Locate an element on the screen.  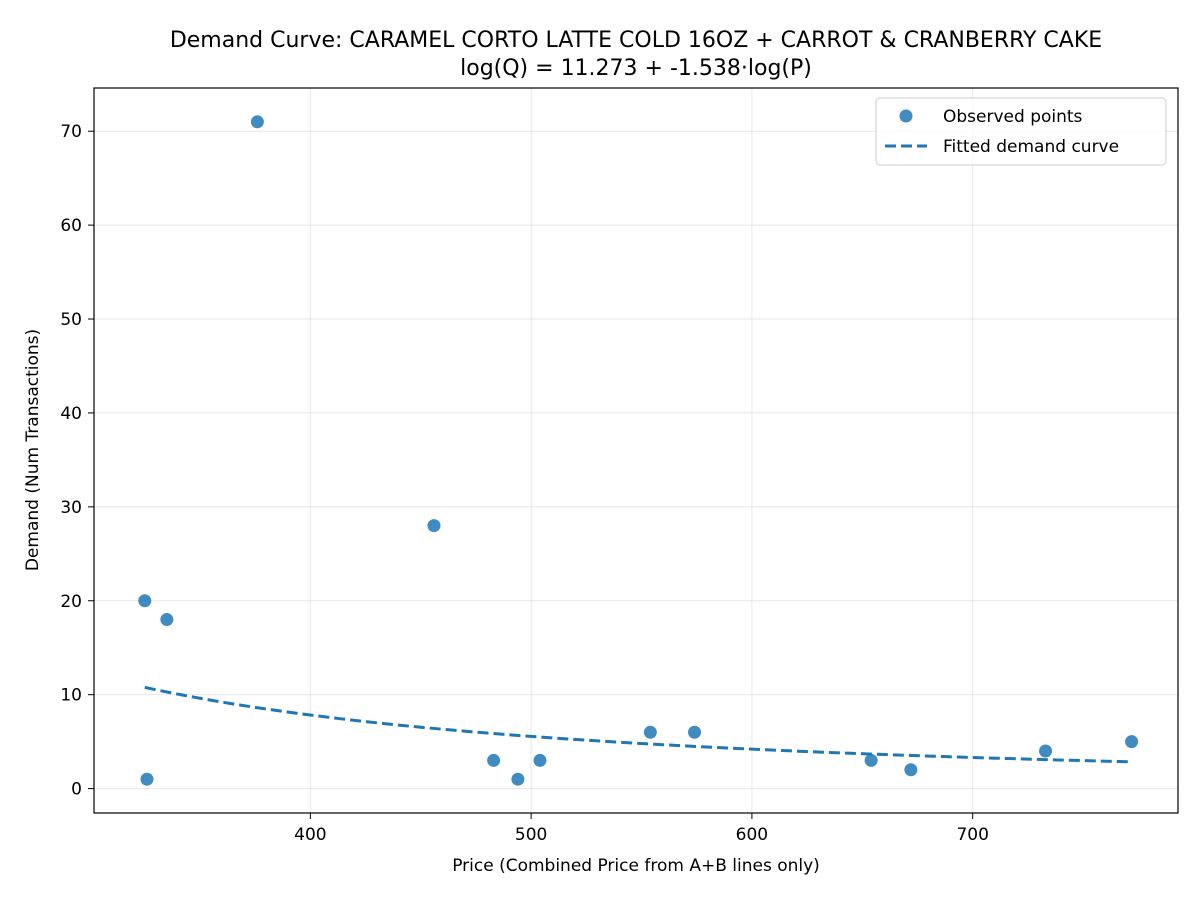
x-tick-label: 500 is located at coordinates (531, 835).